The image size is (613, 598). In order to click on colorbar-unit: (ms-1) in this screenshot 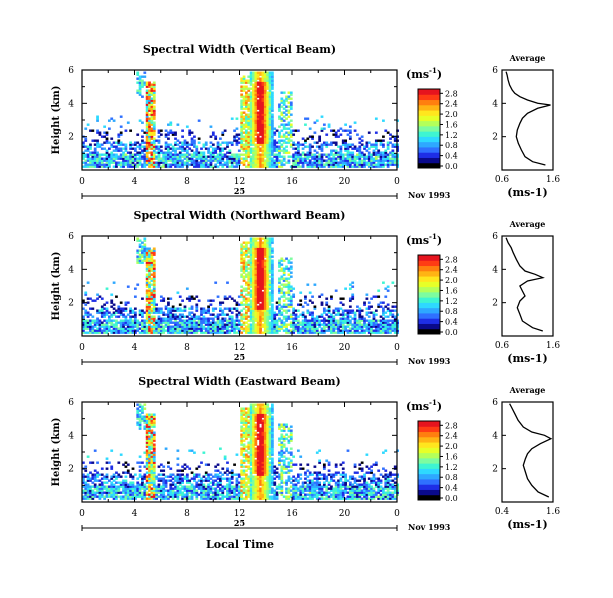, I will do `click(424, 239)`.